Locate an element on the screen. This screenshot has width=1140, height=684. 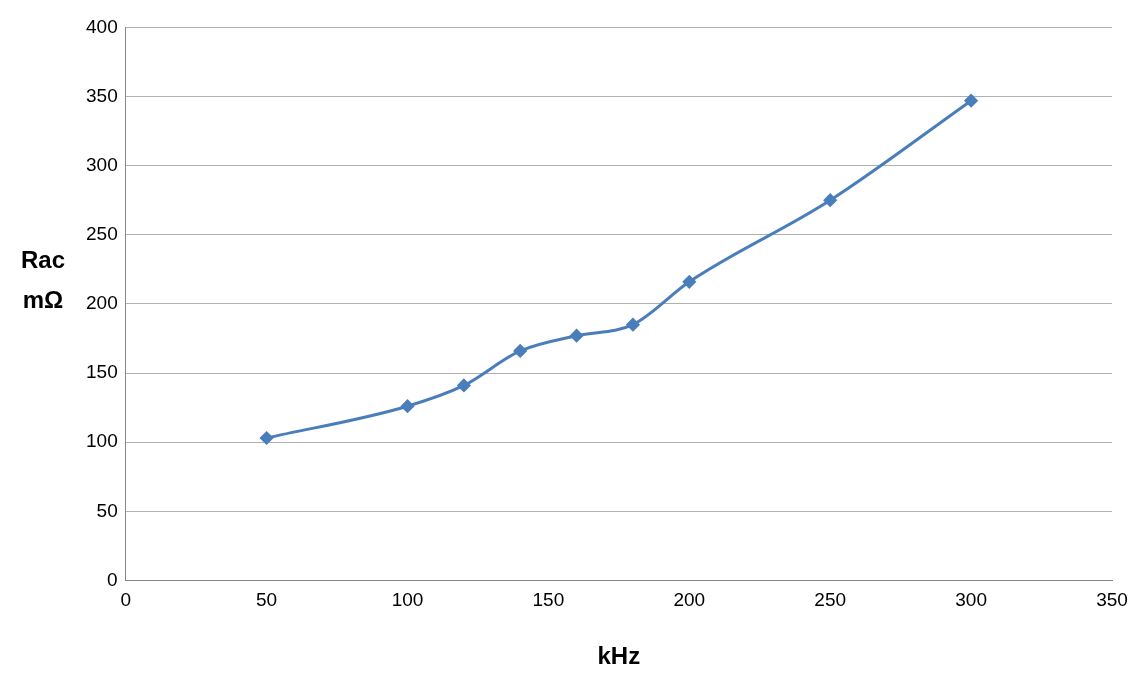
x-axis-title: kHz is located at coordinates (619, 656).